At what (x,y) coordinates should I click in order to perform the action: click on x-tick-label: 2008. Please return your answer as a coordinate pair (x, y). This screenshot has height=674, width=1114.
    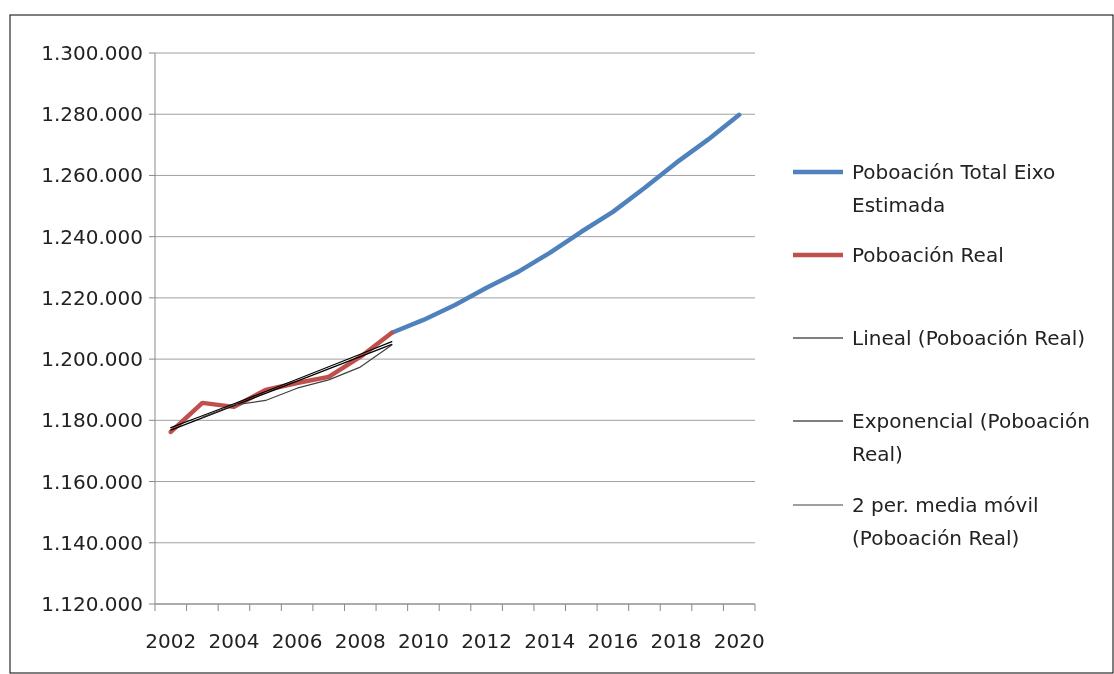
    Looking at the image, I should click on (360, 641).